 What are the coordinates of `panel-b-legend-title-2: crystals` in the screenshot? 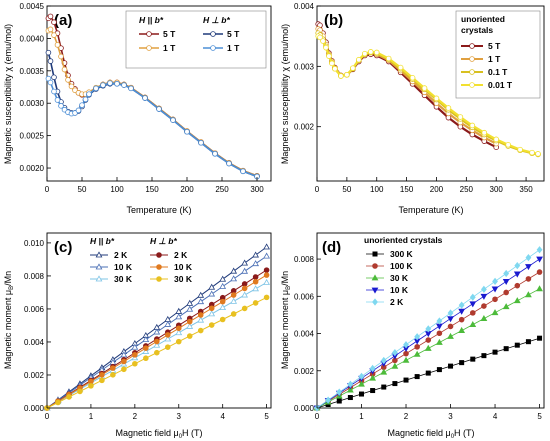 It's located at (477, 30).